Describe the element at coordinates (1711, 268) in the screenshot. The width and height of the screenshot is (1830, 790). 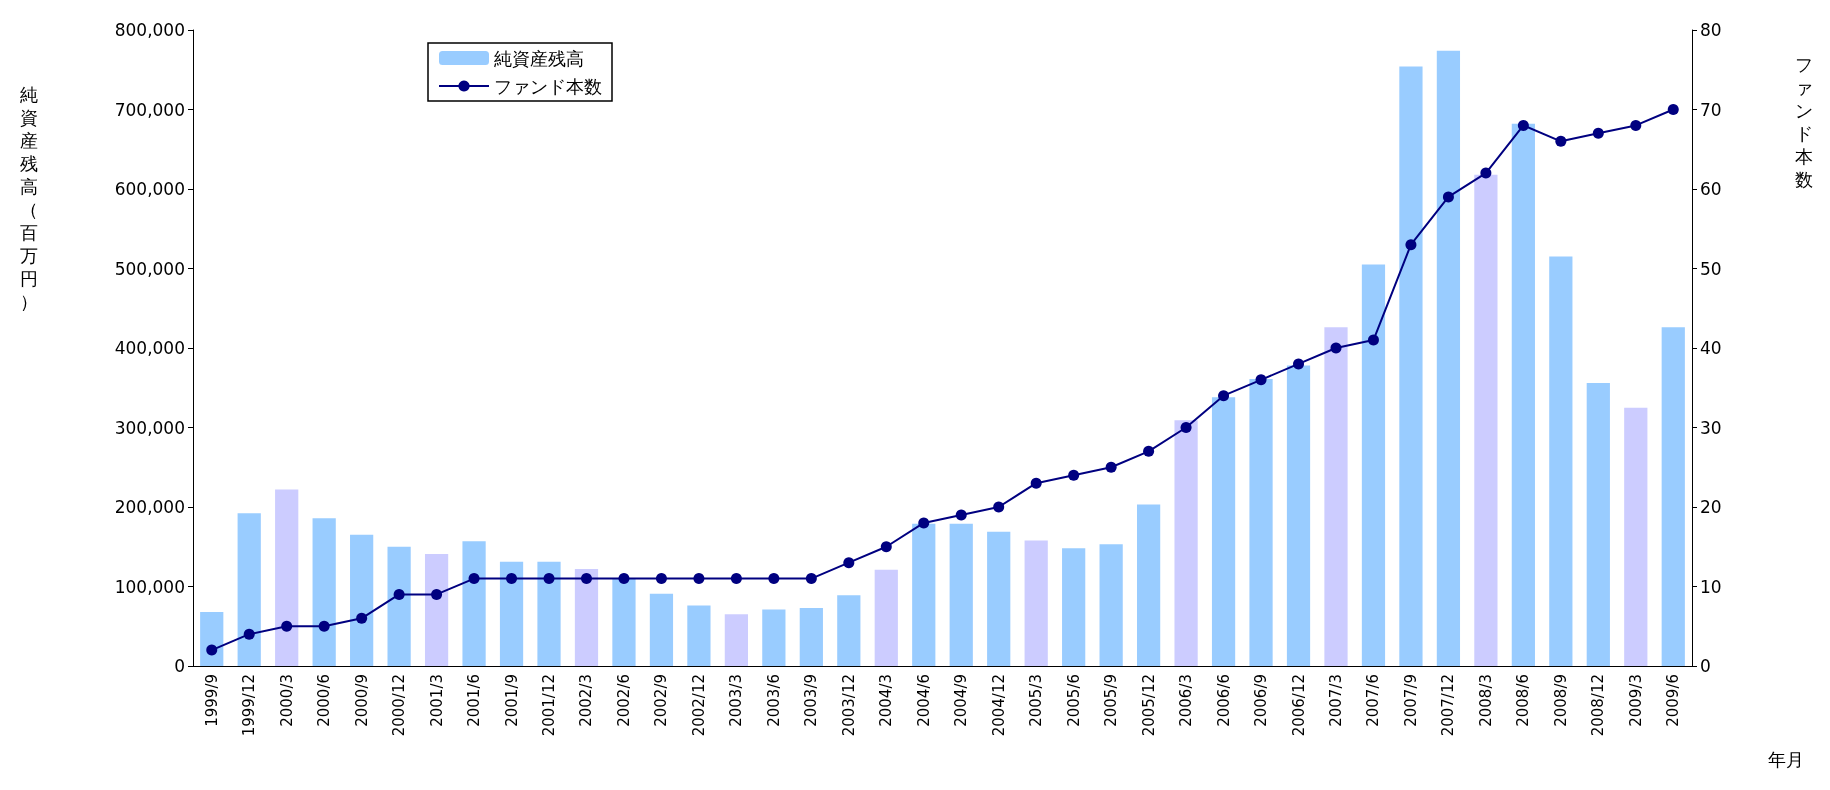
I see `y2-tick-label: 50` at that location.